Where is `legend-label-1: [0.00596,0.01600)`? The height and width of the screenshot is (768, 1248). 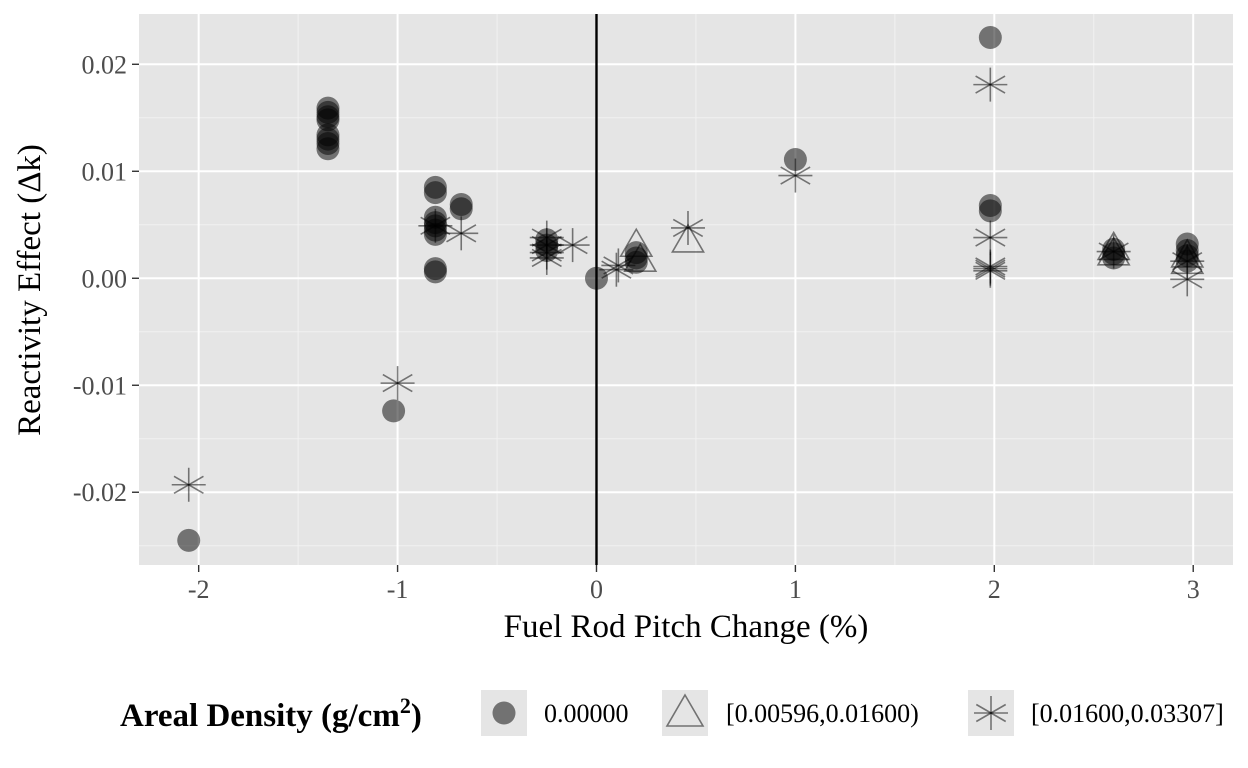
legend-label-1: [0.00596,0.01600) is located at coordinates (822, 713).